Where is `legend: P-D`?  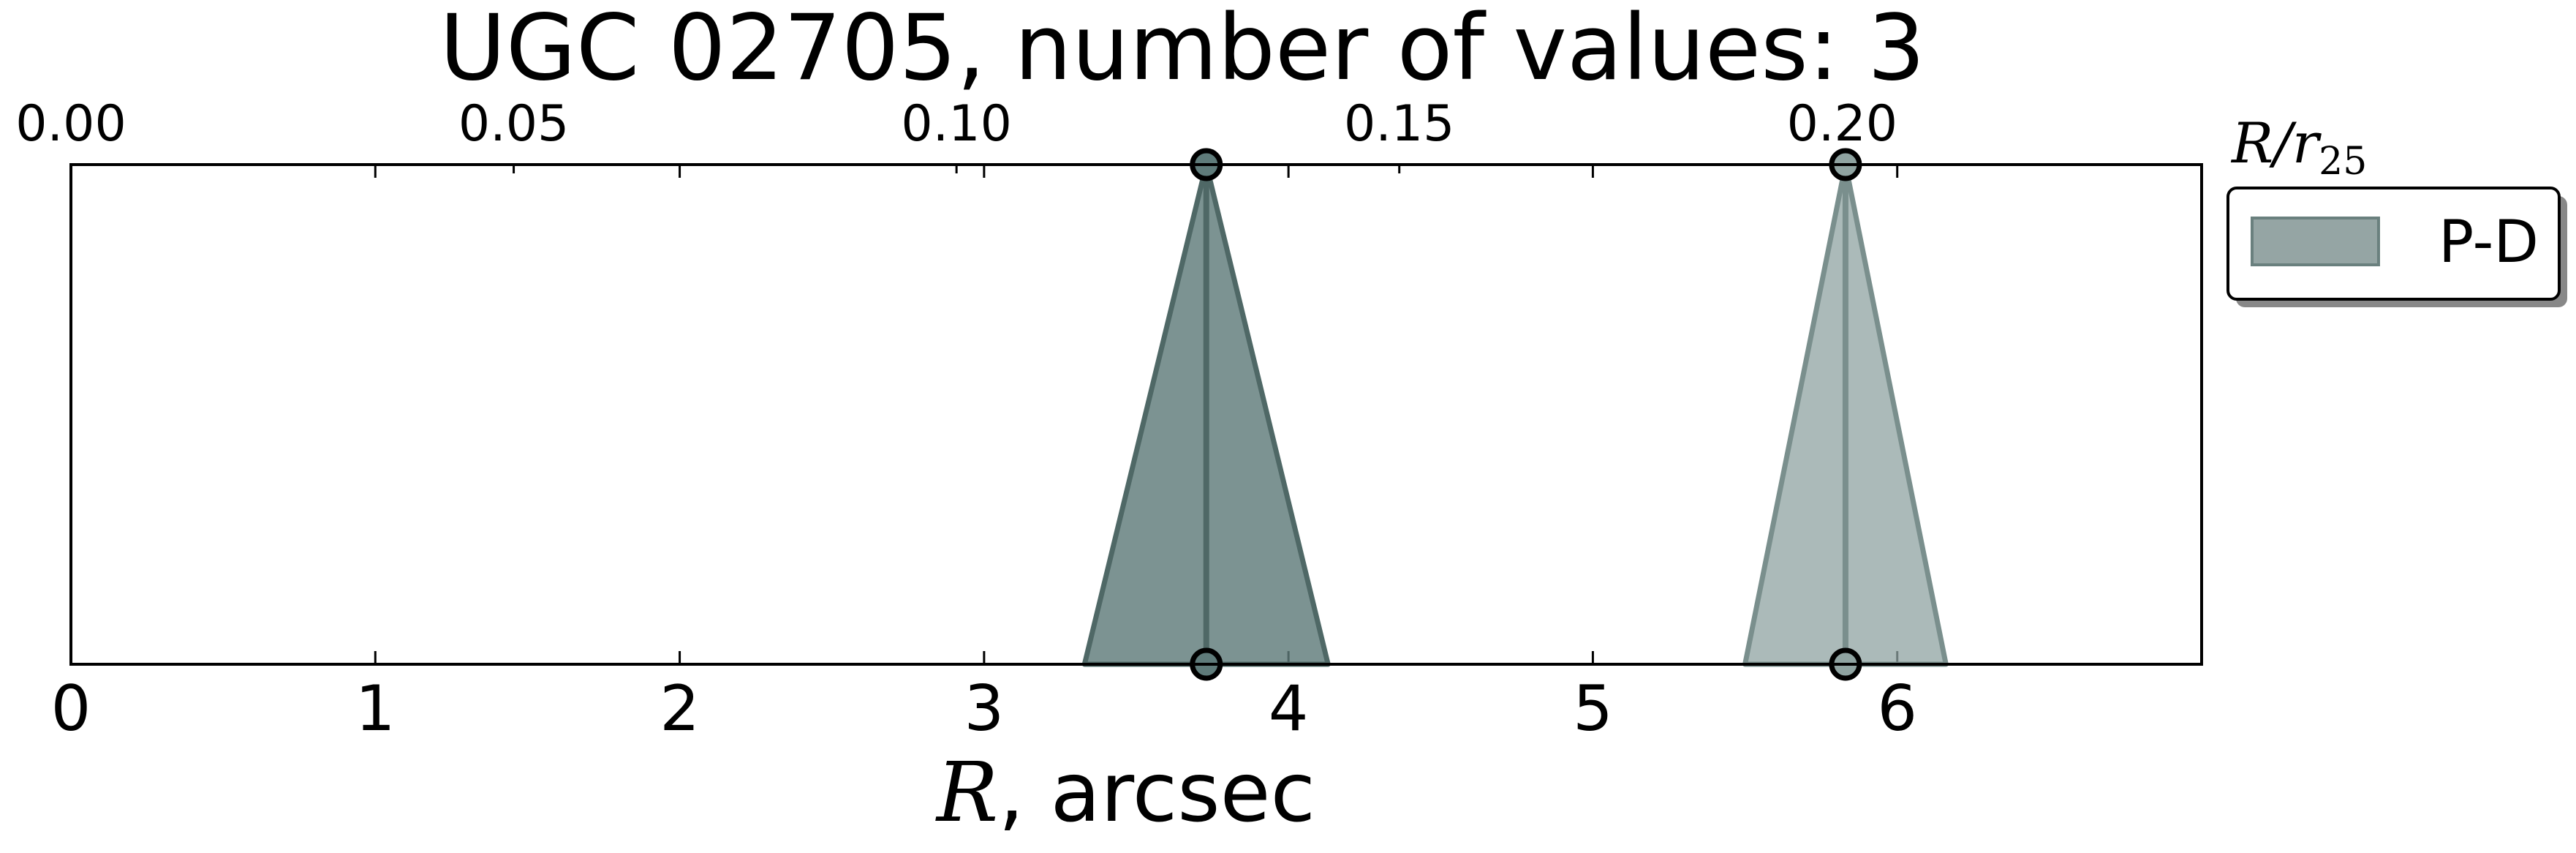 legend: P-D is located at coordinates (2396, 247).